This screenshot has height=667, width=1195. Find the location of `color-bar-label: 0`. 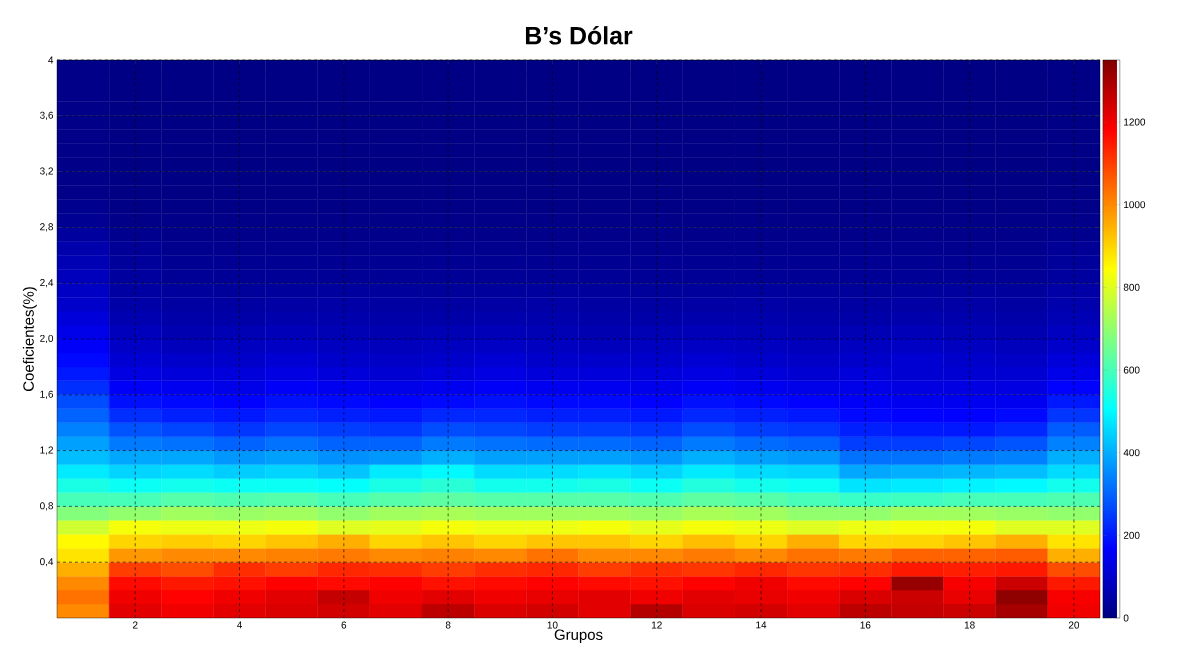

color-bar-label: 0 is located at coordinates (1126, 618).